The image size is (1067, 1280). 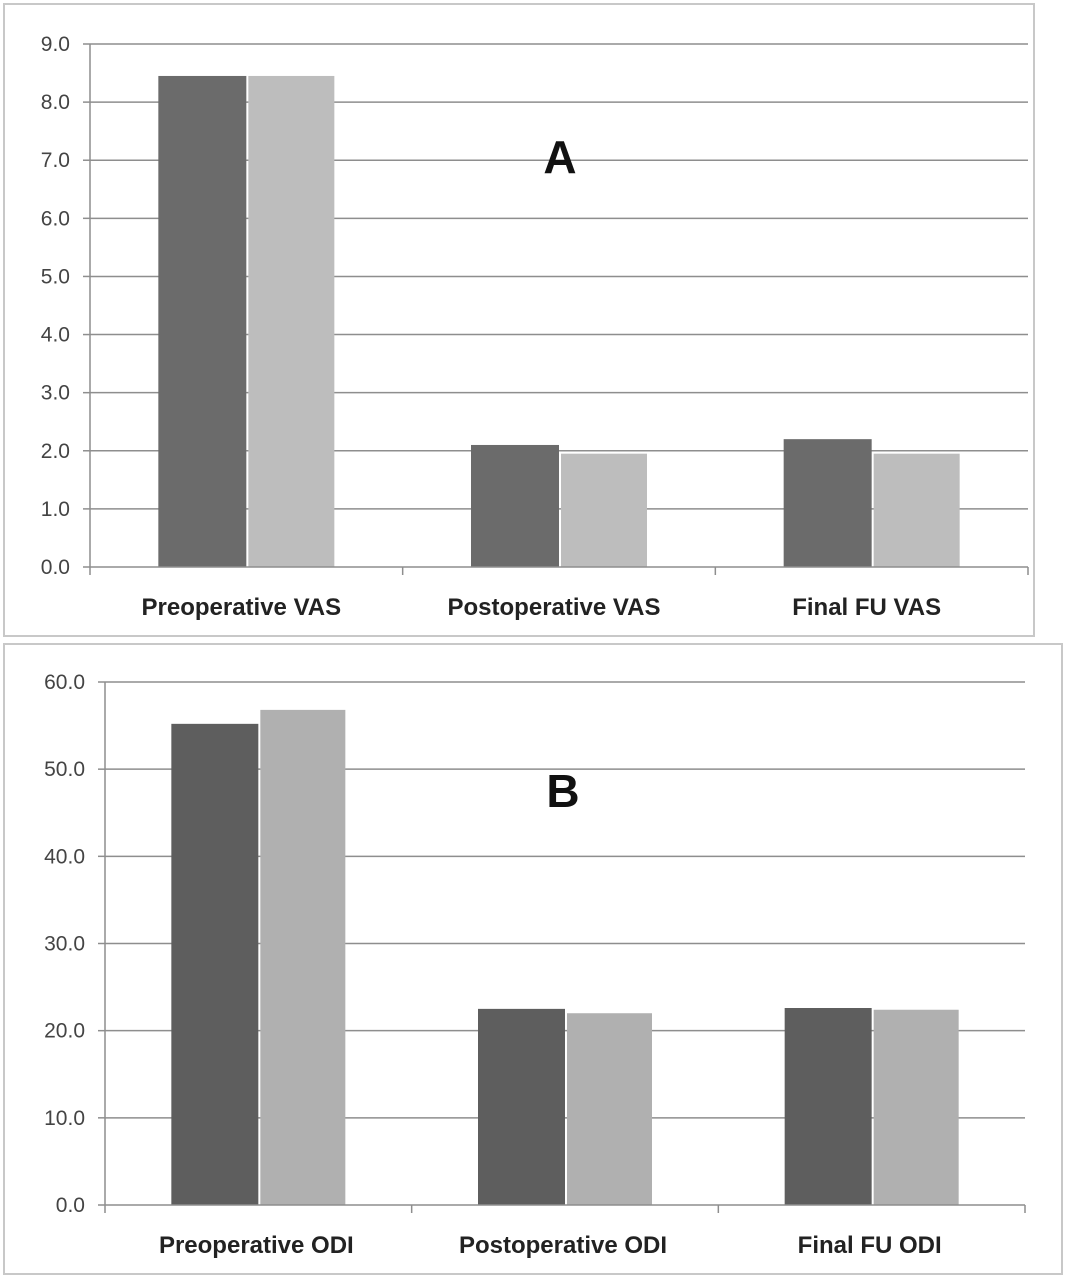 What do you see at coordinates (866, 607) in the screenshot?
I see `x-category-label: Final FU VAS` at bounding box center [866, 607].